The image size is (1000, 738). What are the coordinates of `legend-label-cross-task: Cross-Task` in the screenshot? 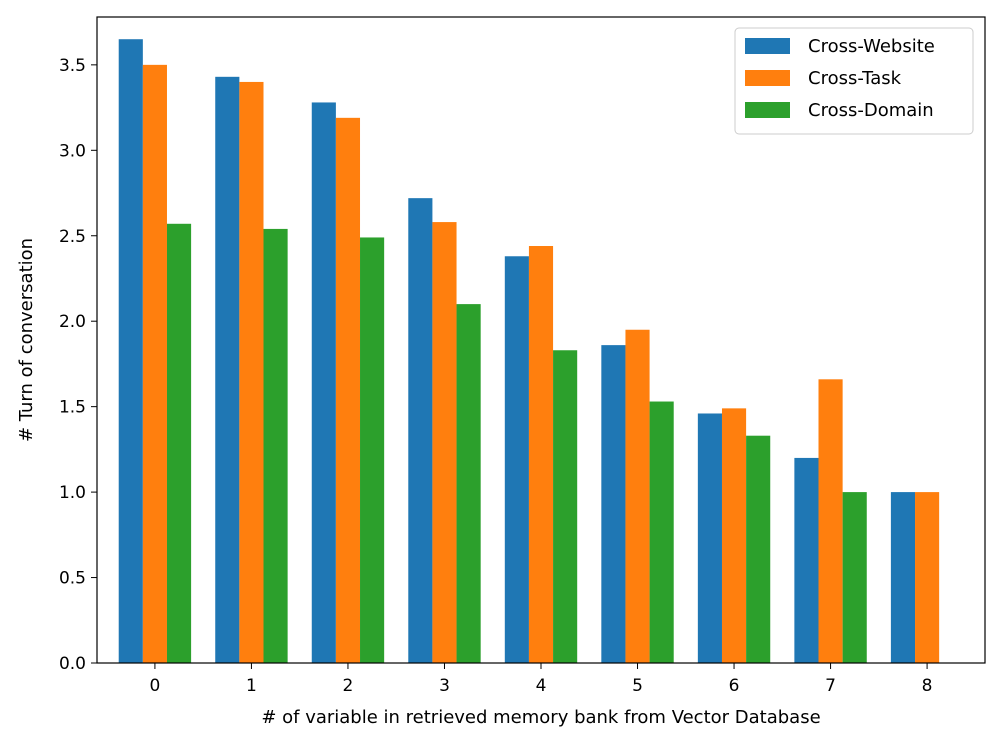 It's located at (855, 78).